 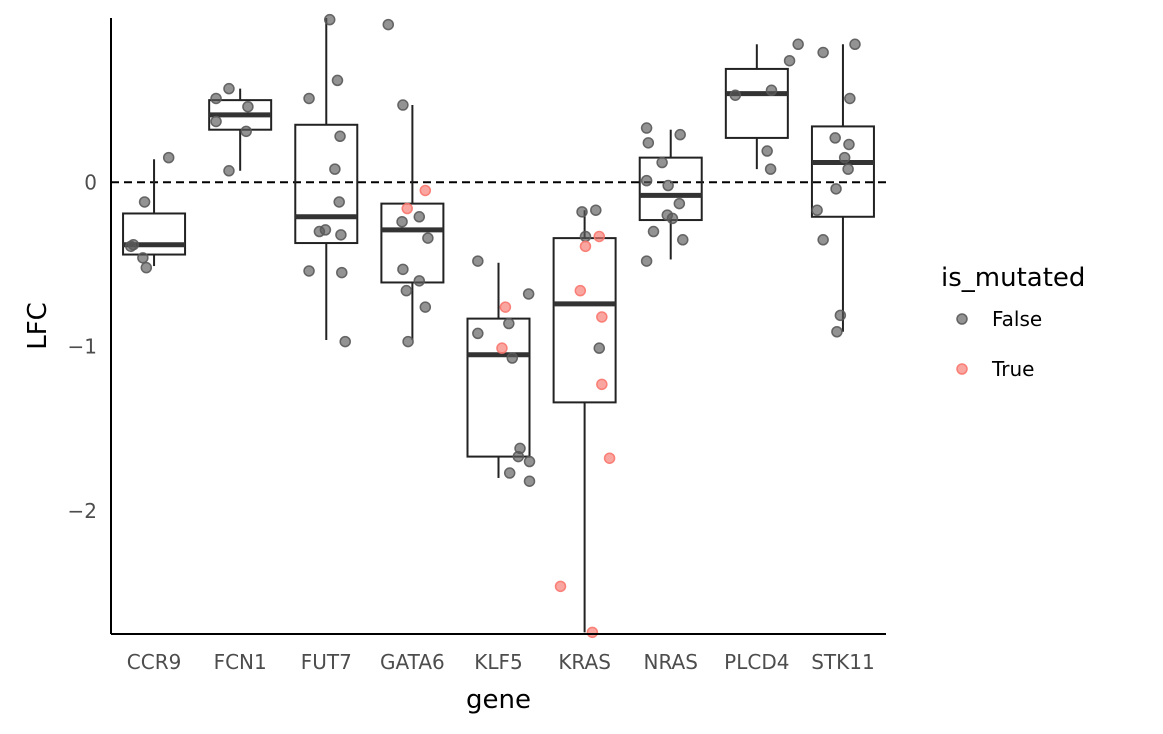 What do you see at coordinates (1012, 369) in the screenshot?
I see `legend-label-true: True` at bounding box center [1012, 369].